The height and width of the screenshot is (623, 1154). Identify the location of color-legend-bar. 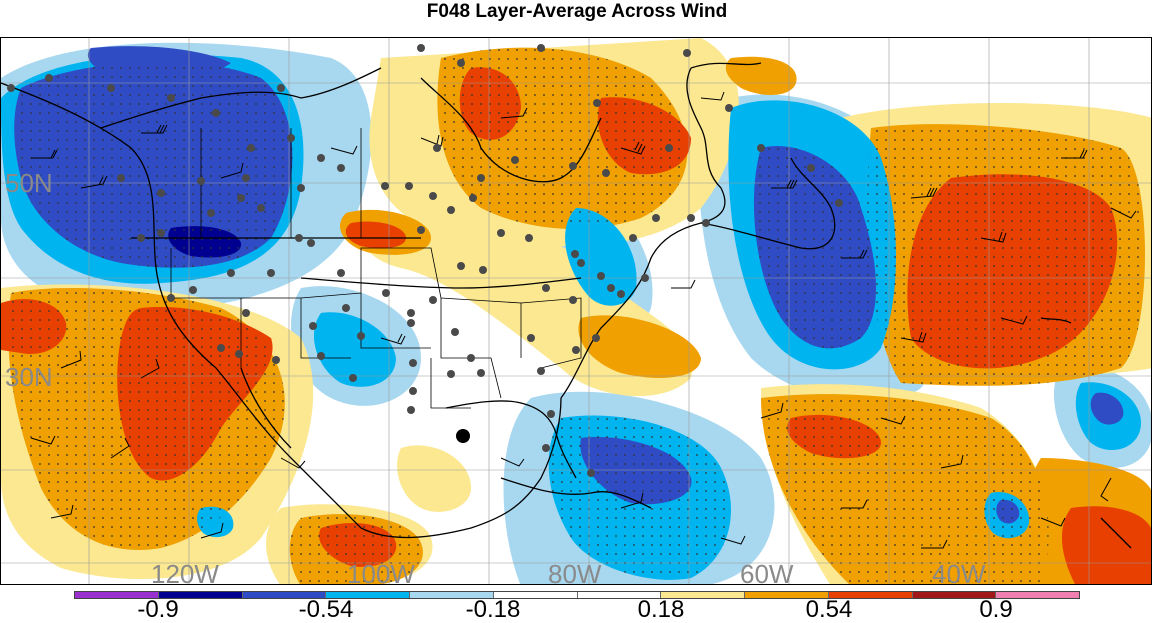
(577, 595).